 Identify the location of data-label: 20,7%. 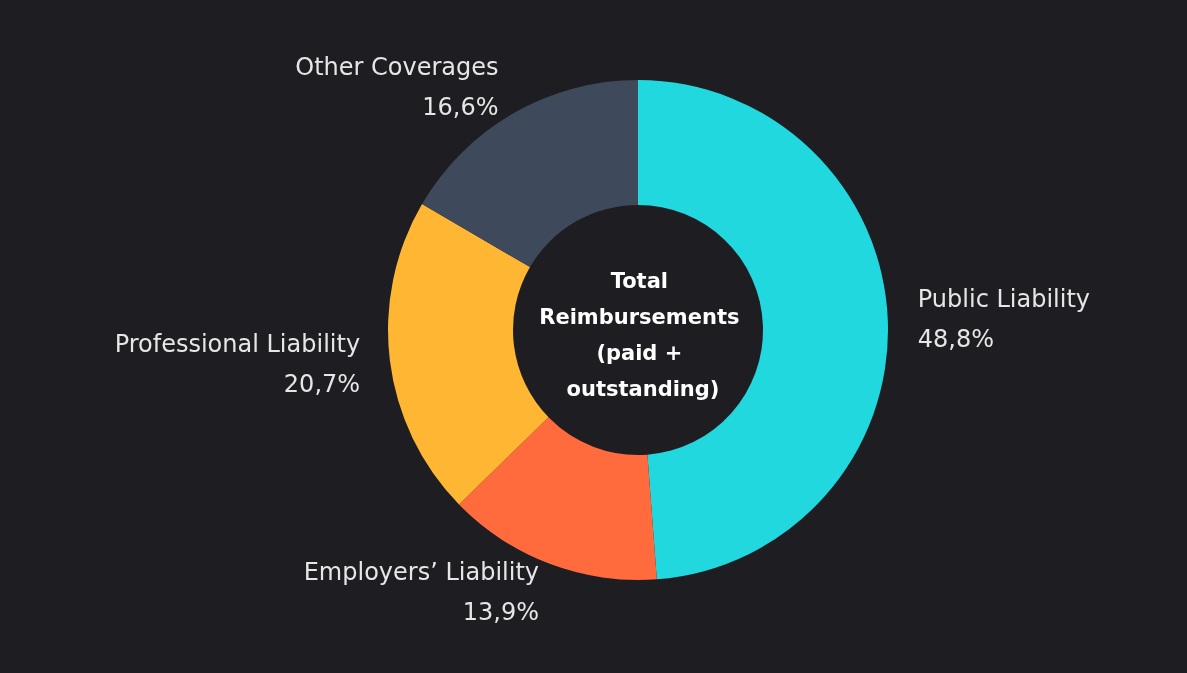
(322, 384).